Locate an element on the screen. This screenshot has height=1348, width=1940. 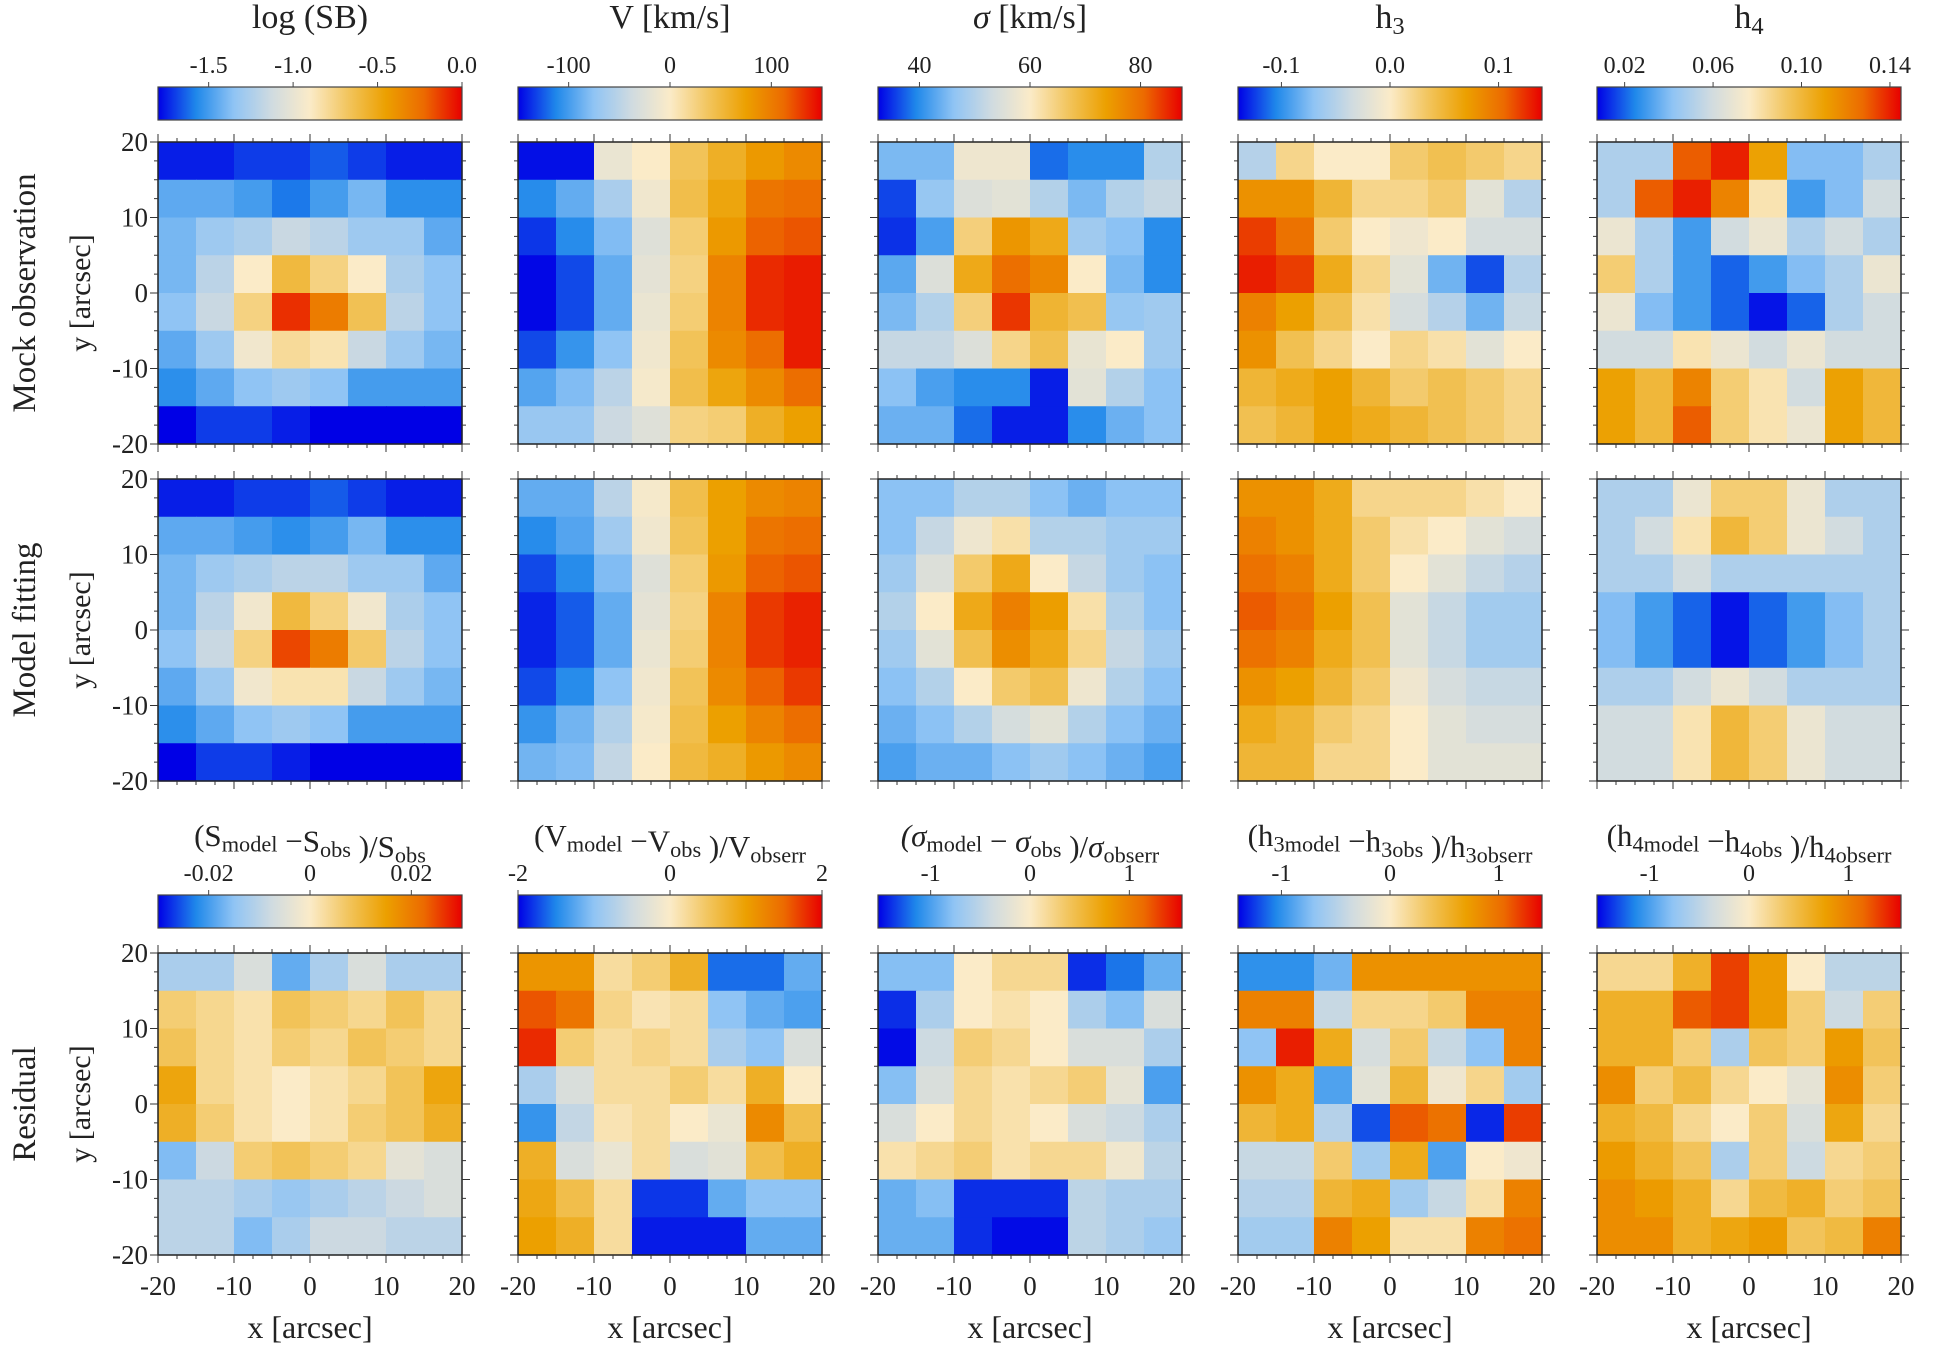
colorbar-gradient is located at coordinates (1390, 103).